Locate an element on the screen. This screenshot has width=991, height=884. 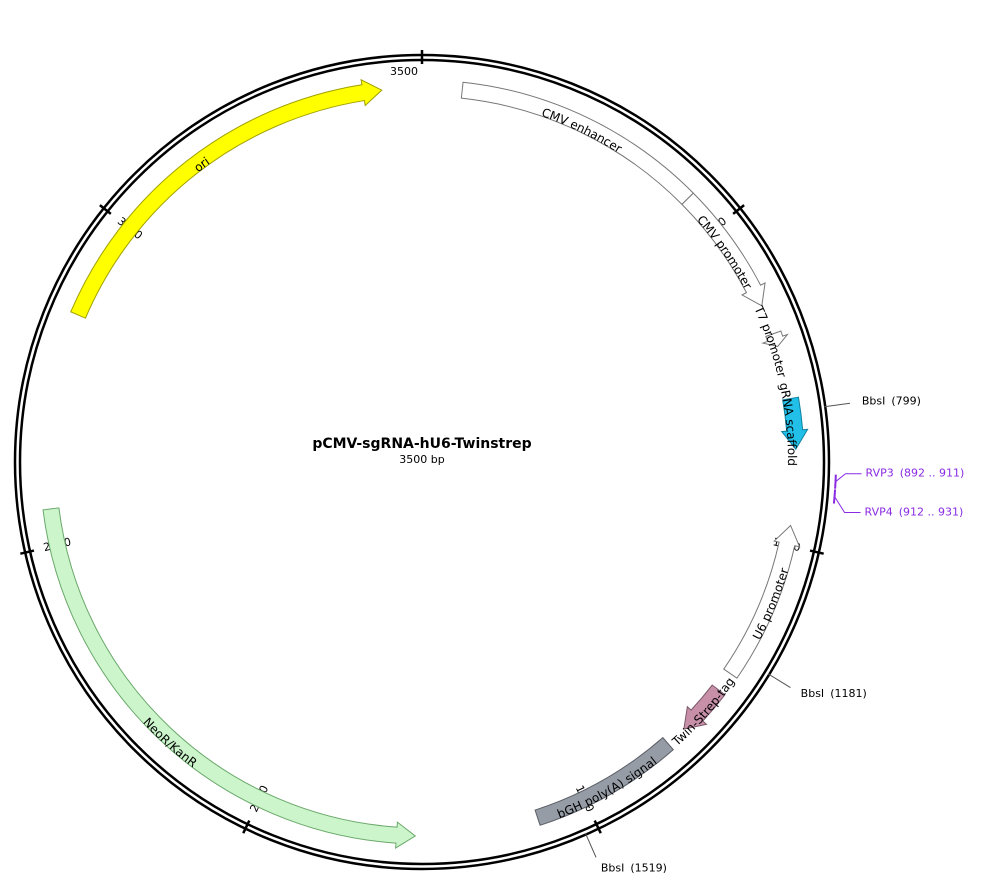
feature-label-t7-promoter: T7 promoter is located at coordinates (771, 341).